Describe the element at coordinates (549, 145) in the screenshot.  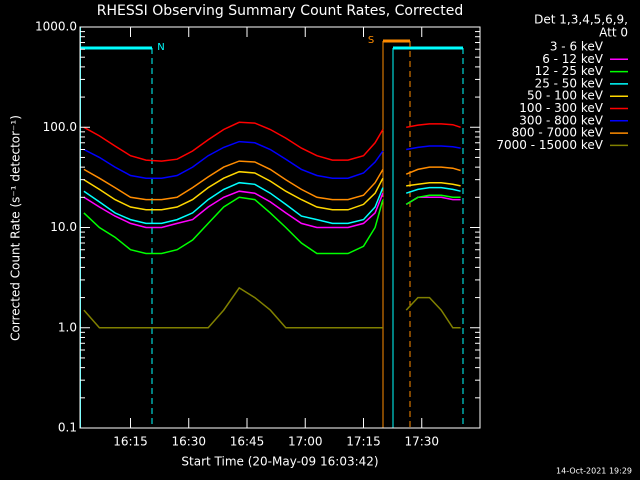
I see `legend-label: 7000 - 15000 keV` at that location.